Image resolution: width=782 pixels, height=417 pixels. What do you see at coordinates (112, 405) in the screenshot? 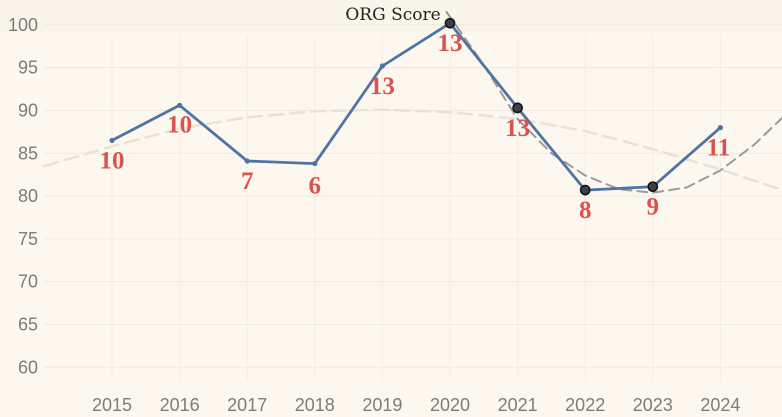
I see `x-tick-label: 2015` at bounding box center [112, 405].